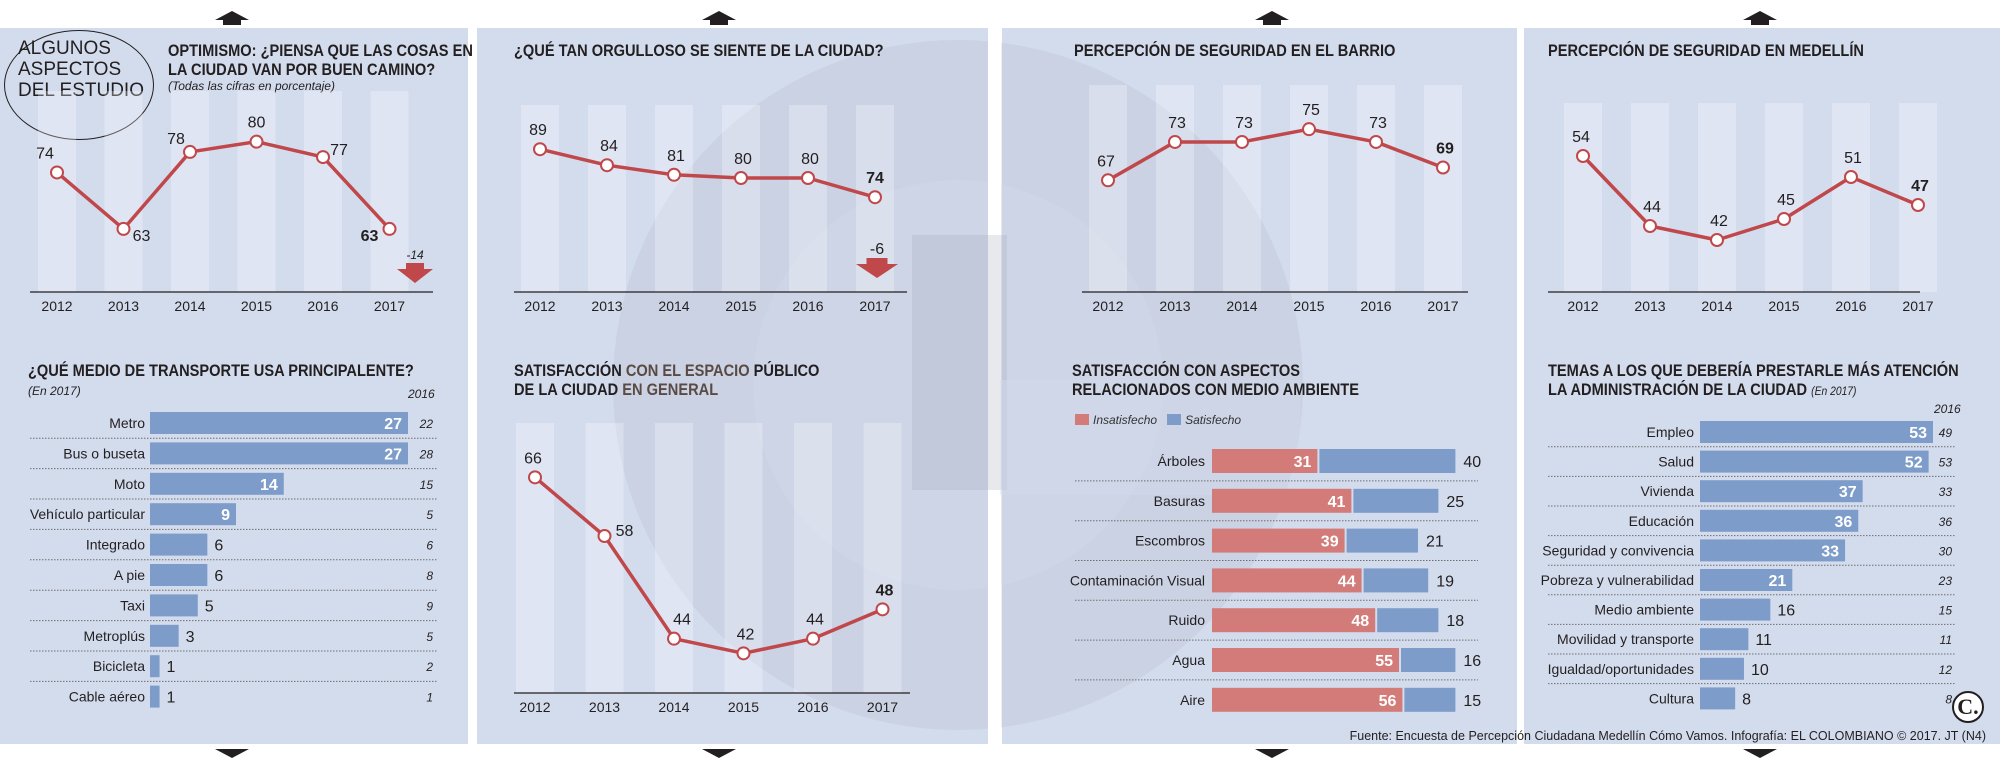 The width and height of the screenshot is (2000, 762). What do you see at coordinates (1644, 610) in the screenshot?
I see `temas-category-6: Medio ambiente` at bounding box center [1644, 610].